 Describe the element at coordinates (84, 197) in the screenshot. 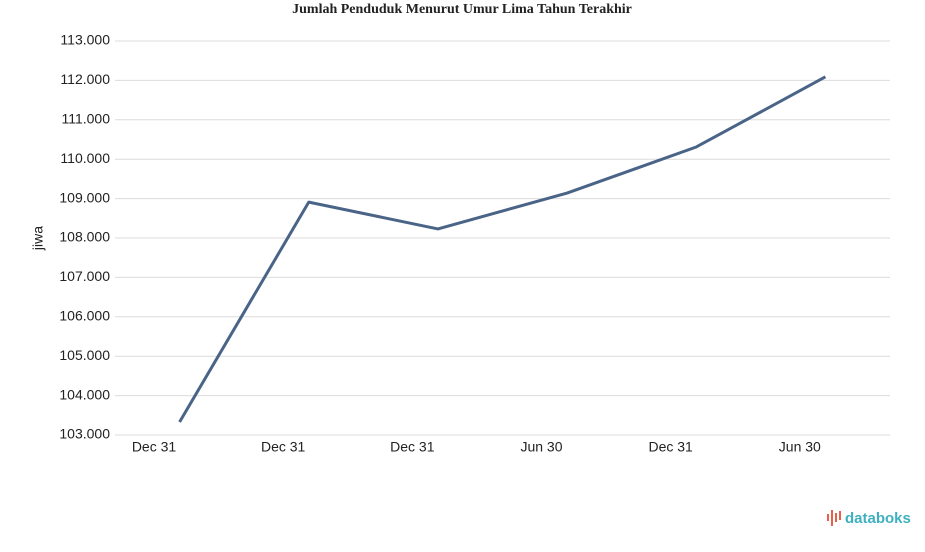

I see `y-tick-label: 109.000` at that location.